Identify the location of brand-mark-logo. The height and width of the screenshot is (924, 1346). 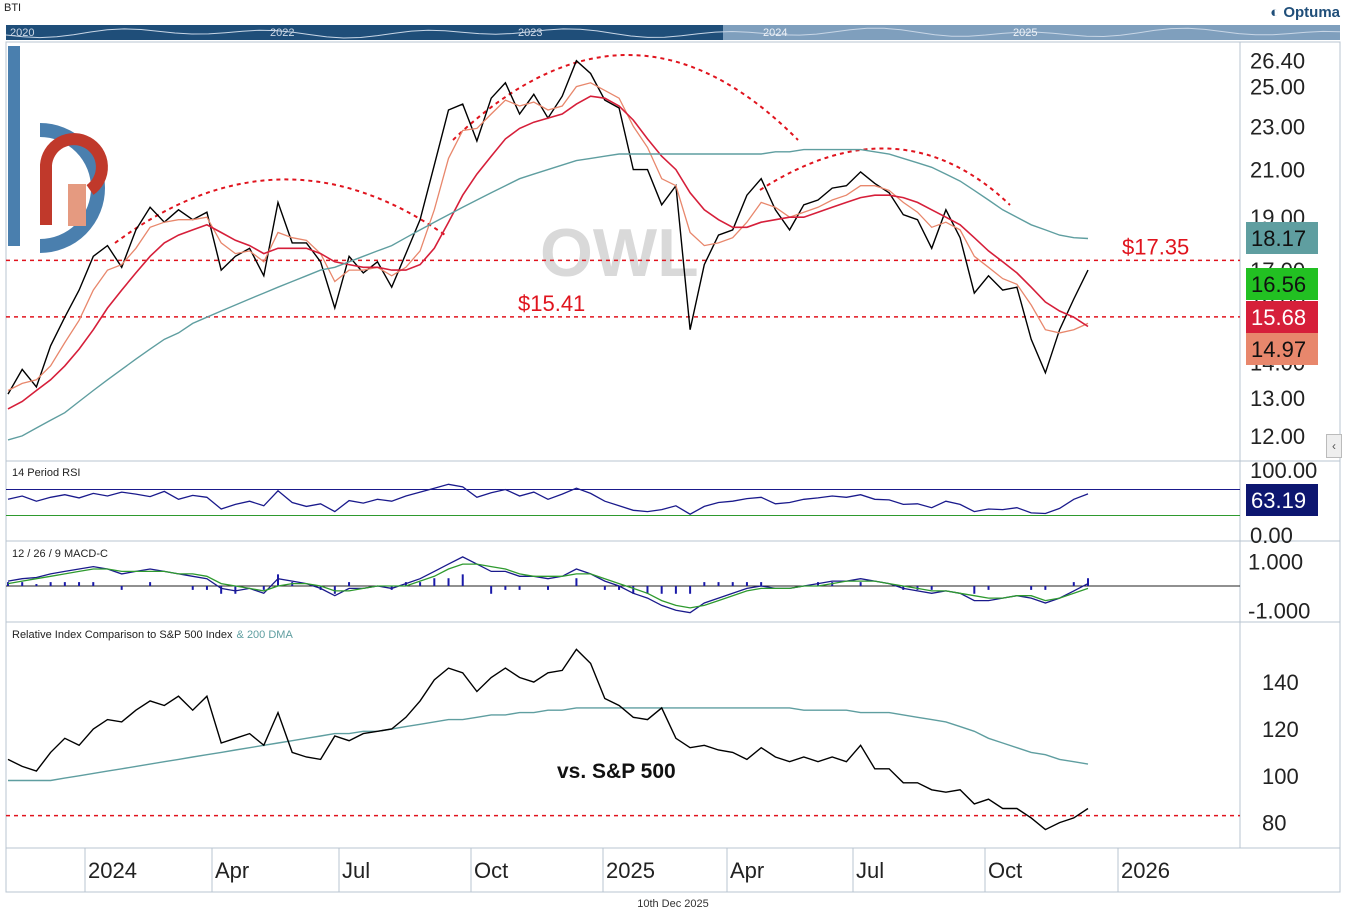
(58, 149).